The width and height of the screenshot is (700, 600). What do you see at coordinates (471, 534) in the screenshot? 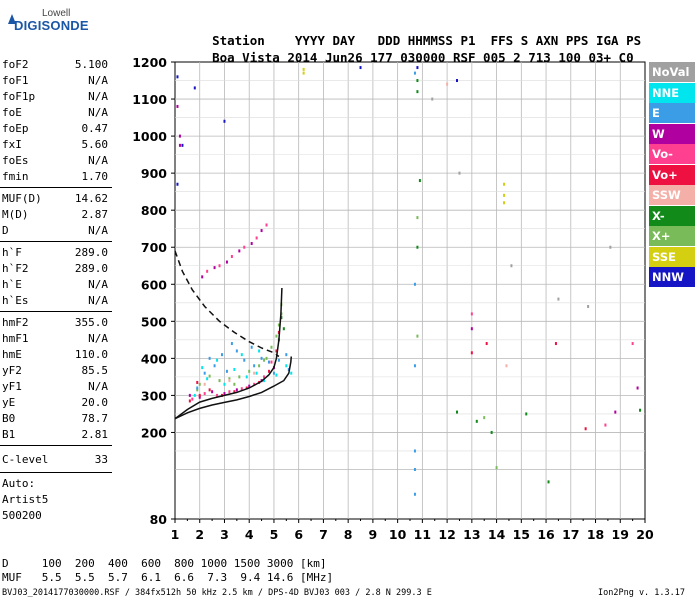
I see `x-tick-label: 13` at bounding box center [471, 534].